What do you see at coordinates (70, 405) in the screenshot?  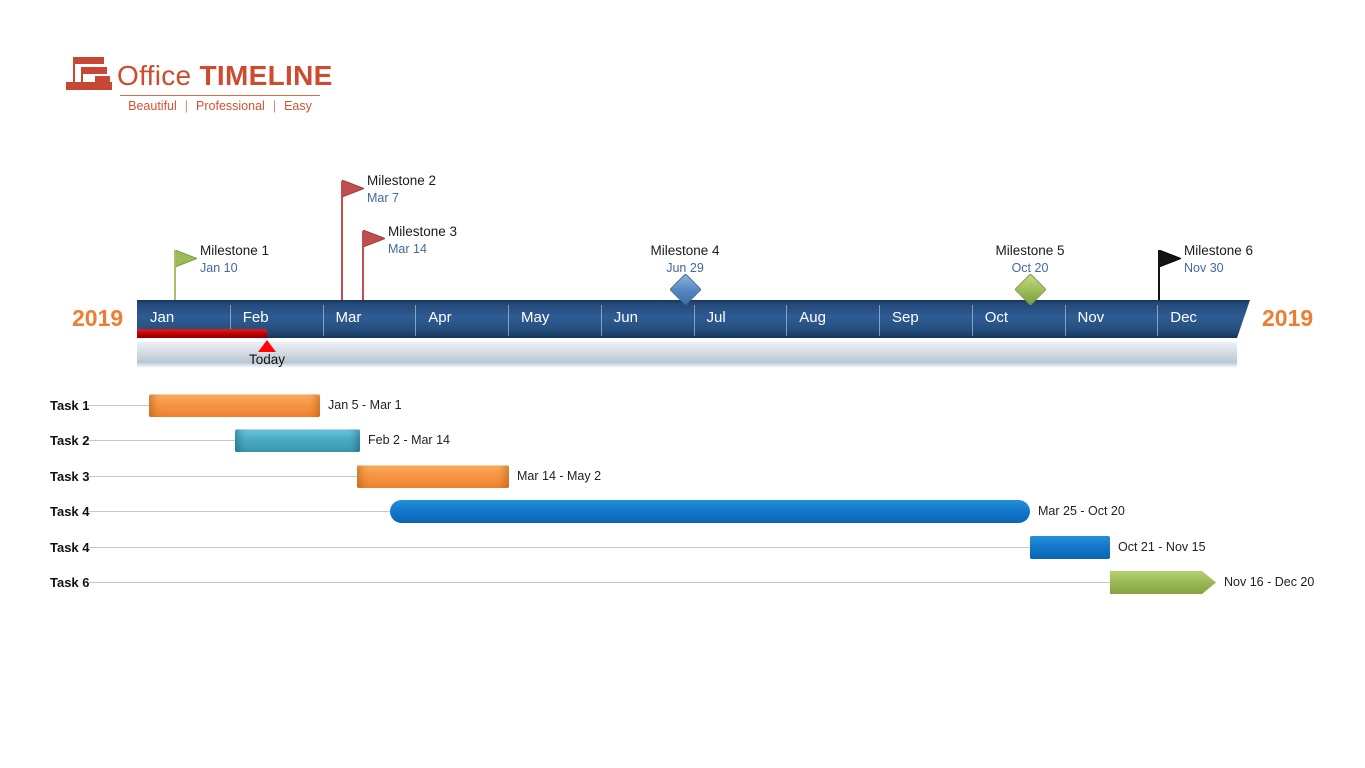 I see `task-label: Task 1` at bounding box center [70, 405].